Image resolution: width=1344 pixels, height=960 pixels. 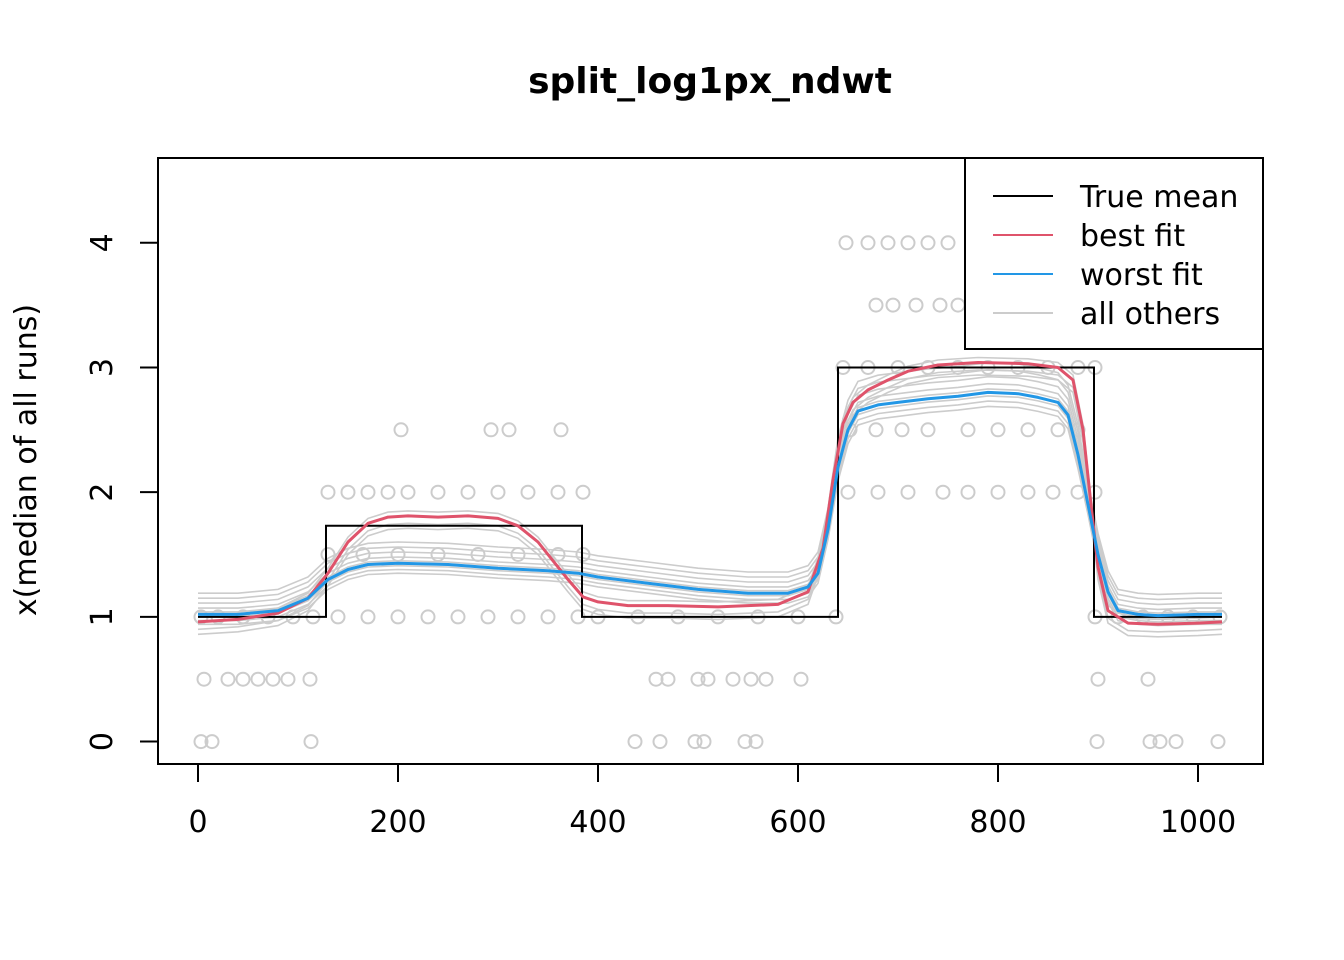 What do you see at coordinates (102, 492) in the screenshot?
I see `y-tick-label: 2` at bounding box center [102, 492].